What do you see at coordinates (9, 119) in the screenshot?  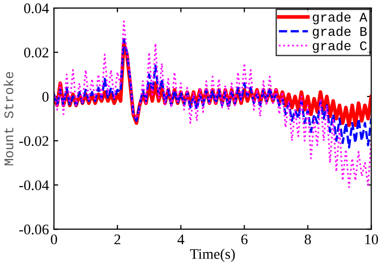 I see `y-axis-title: Mount Stroke` at bounding box center [9, 119].